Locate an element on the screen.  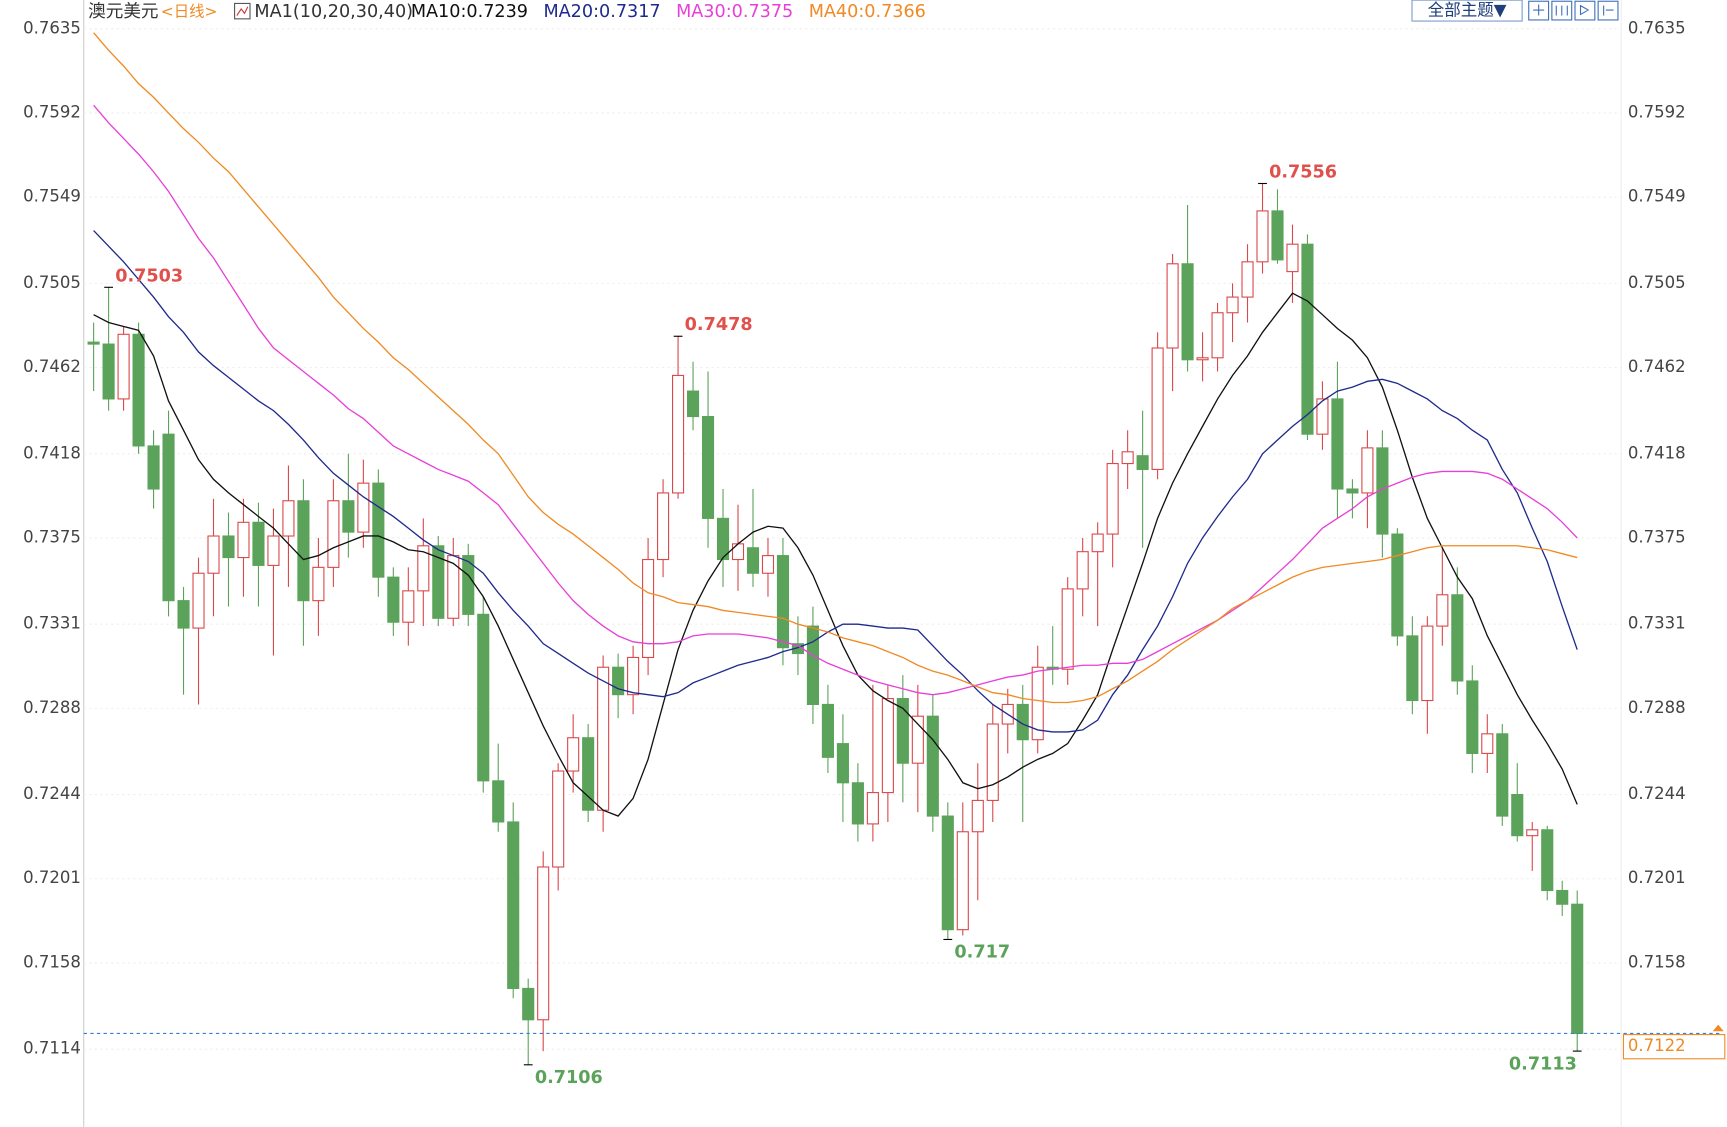
y-tick-label: 0.7201 is located at coordinates (52, 877).